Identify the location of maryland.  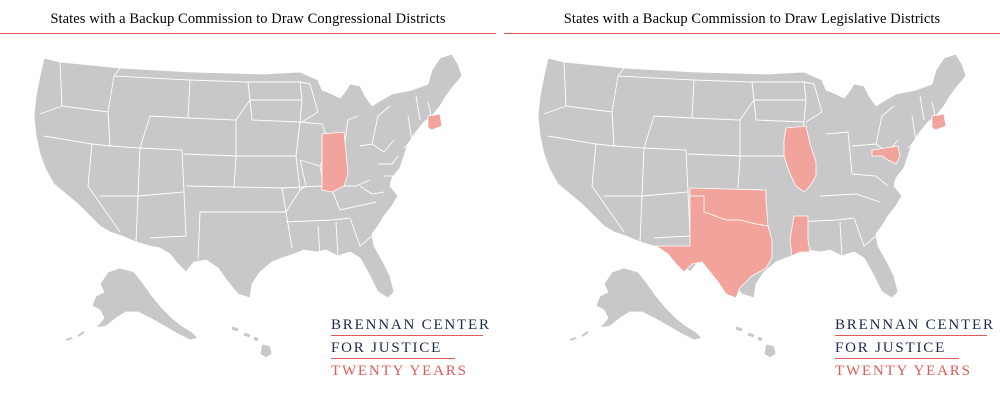
(886, 155).